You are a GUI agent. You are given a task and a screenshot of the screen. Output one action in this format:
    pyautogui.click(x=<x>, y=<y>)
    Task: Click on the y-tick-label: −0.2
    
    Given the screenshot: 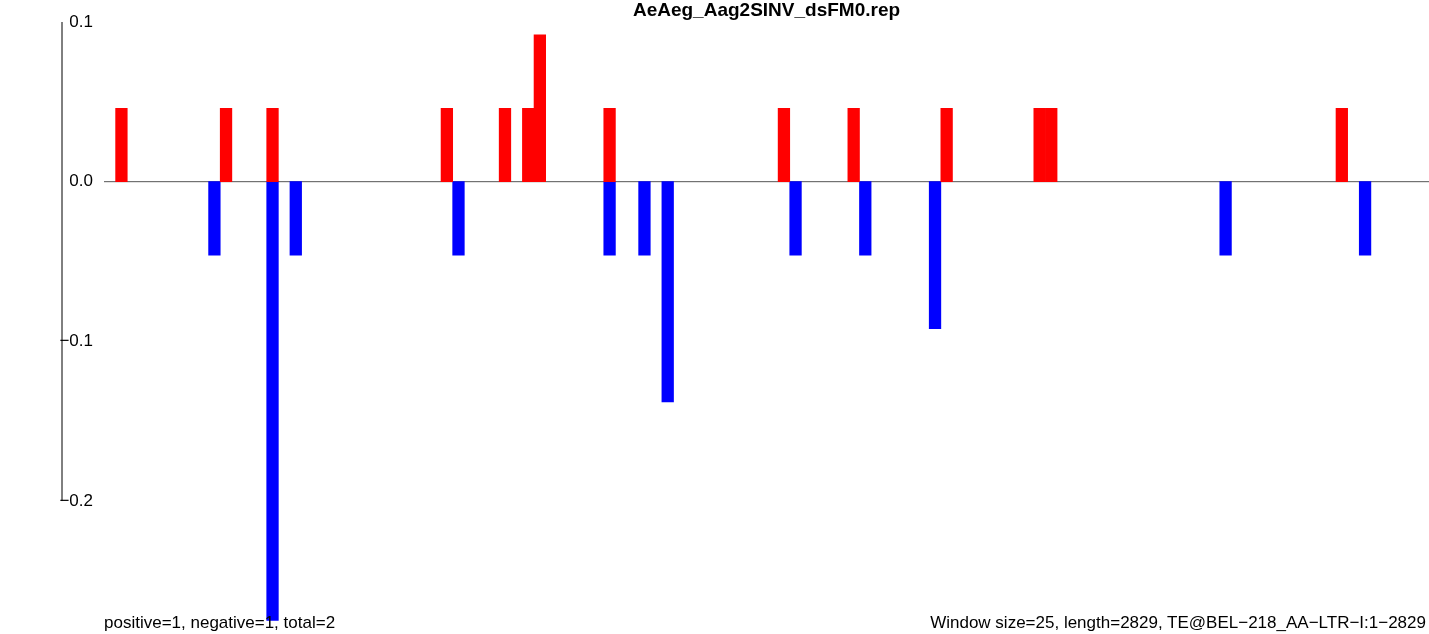 What is the action you would take?
    pyautogui.click(x=76, y=500)
    